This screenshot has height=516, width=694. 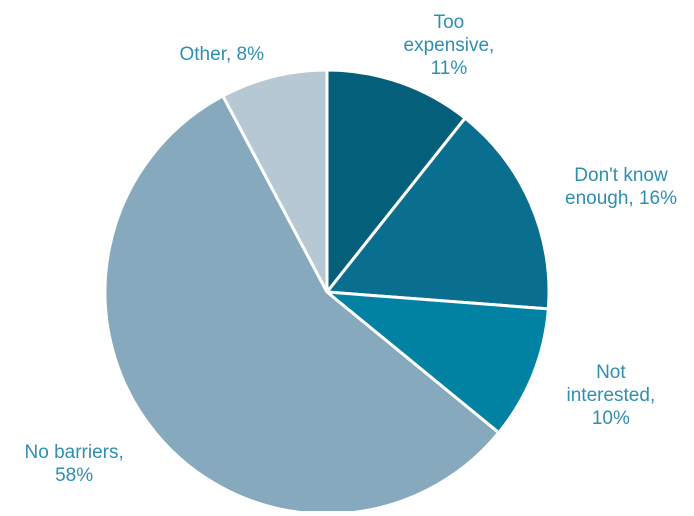 I want to click on slice-label-line: Not, so click(x=611, y=372).